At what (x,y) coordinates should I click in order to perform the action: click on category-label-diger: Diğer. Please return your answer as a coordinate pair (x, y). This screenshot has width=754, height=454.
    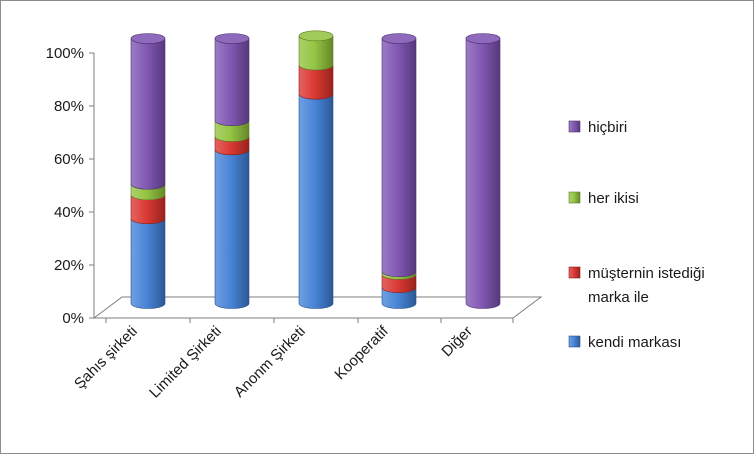
    Looking at the image, I should click on (456, 341).